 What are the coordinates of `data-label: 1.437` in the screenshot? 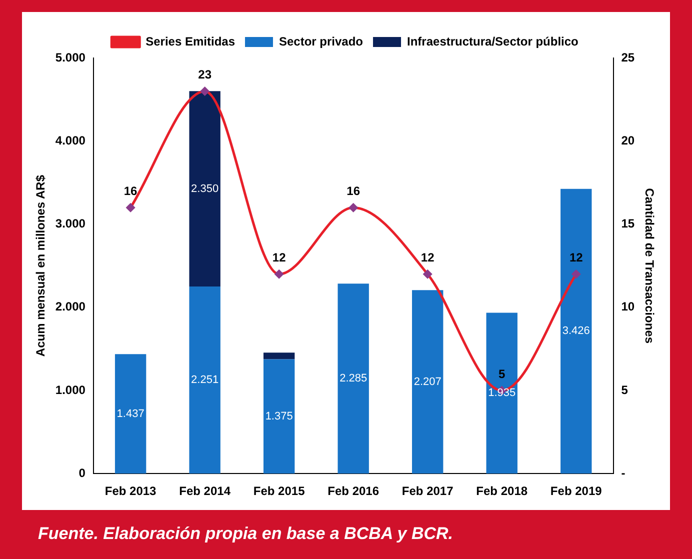 It's located at (130, 414).